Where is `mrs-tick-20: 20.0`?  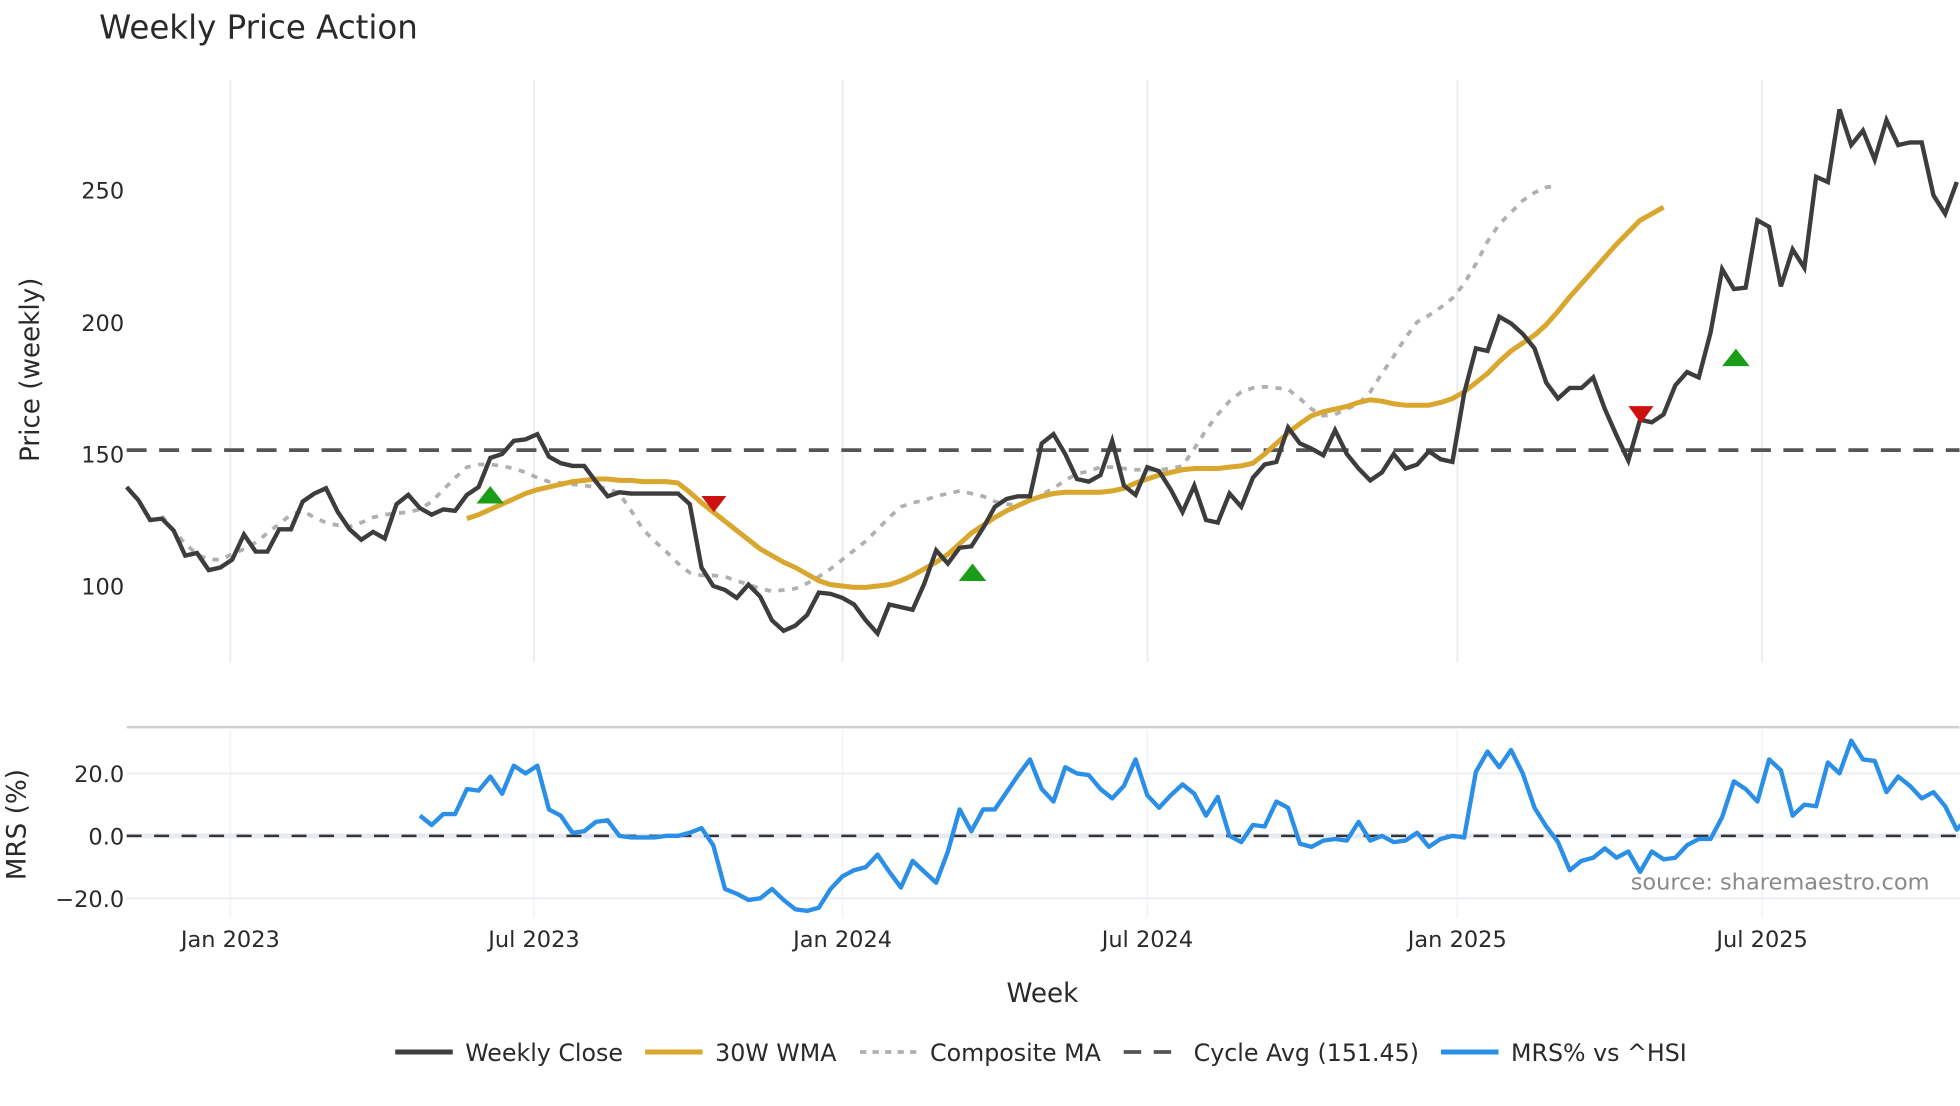
mrs-tick-20: 20.0 is located at coordinates (99, 775).